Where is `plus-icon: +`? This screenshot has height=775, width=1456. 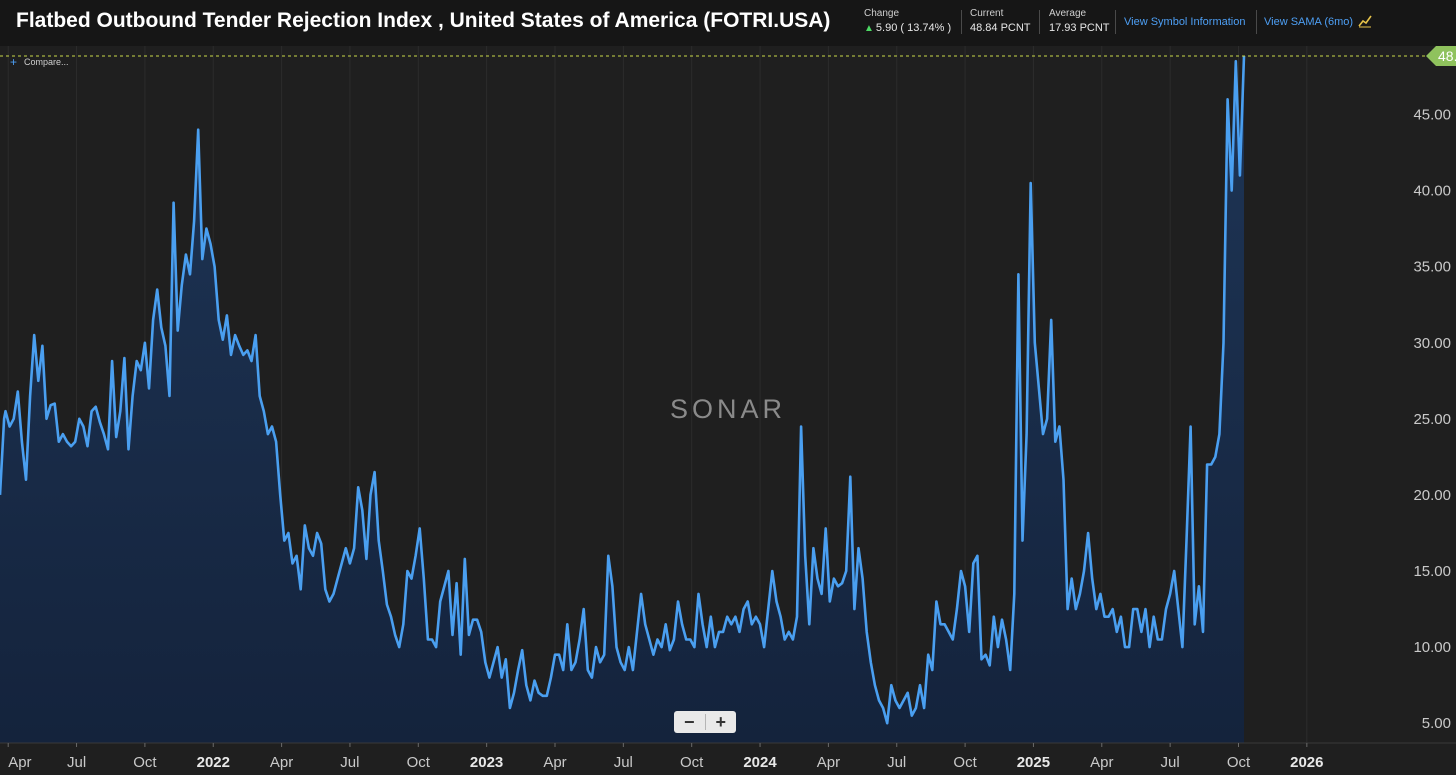
plus-icon: + is located at coordinates (13, 62).